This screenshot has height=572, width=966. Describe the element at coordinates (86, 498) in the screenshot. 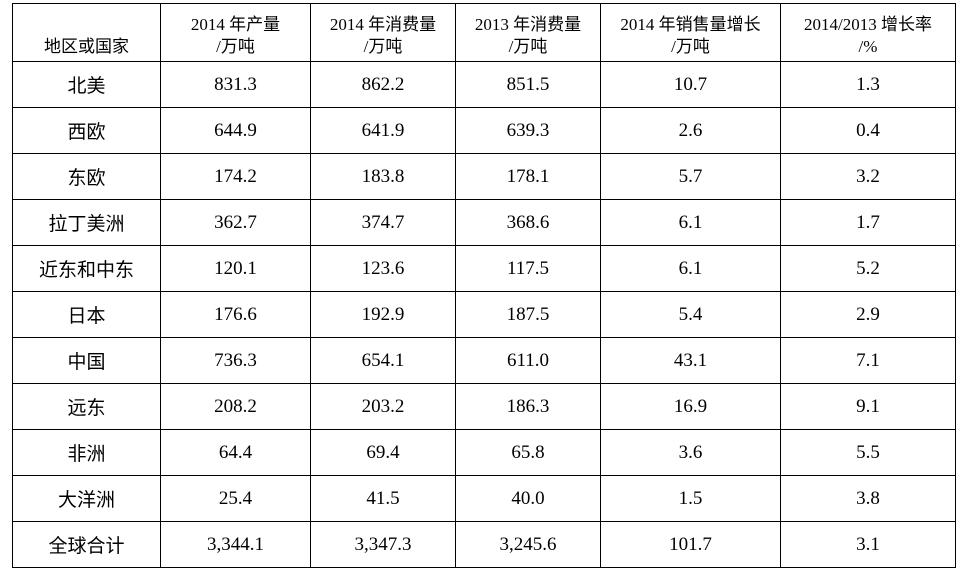

I see `region-cell: 大洋洲` at that location.